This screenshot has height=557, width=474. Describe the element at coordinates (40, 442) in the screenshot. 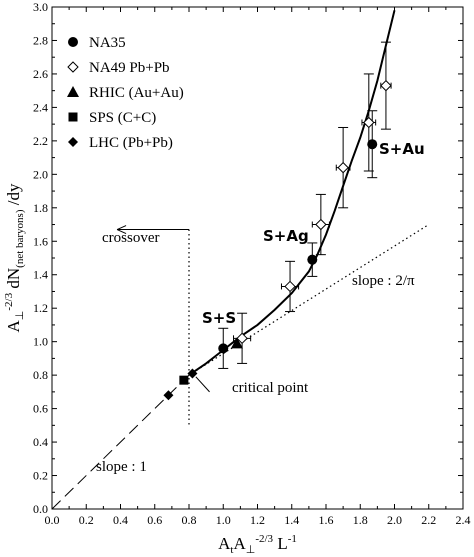

I see `y-tick-label: 0.4` at that location.